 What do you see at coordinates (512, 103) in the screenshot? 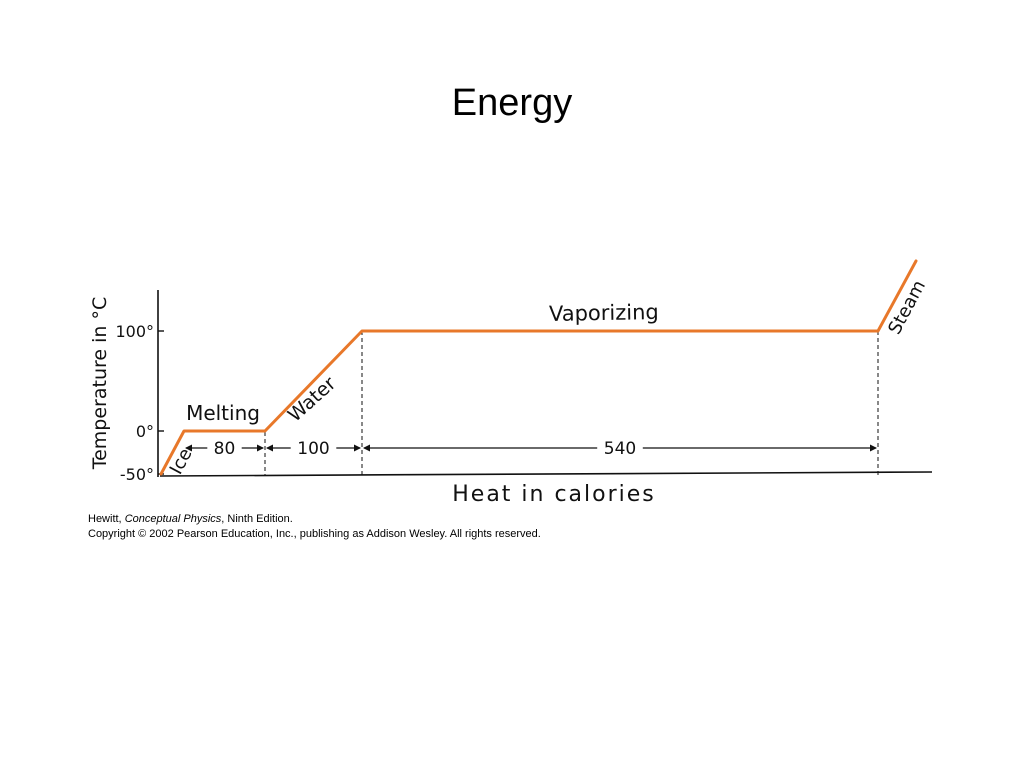
I see `slide-title: Energy` at bounding box center [512, 103].